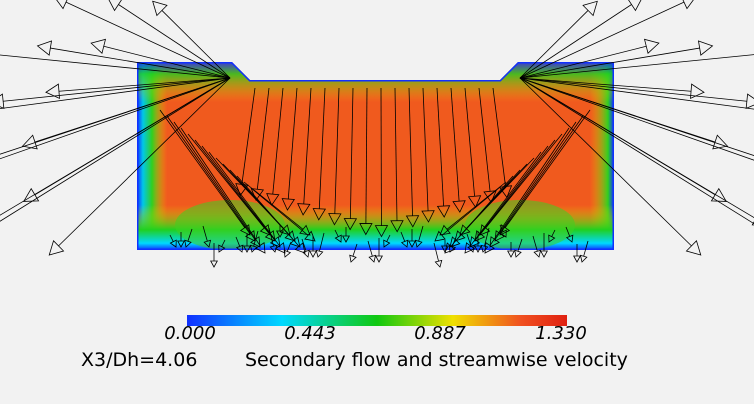 This screenshot has height=404, width=754. I want to click on colorbar-tick-label: 0.000, so click(190, 333).